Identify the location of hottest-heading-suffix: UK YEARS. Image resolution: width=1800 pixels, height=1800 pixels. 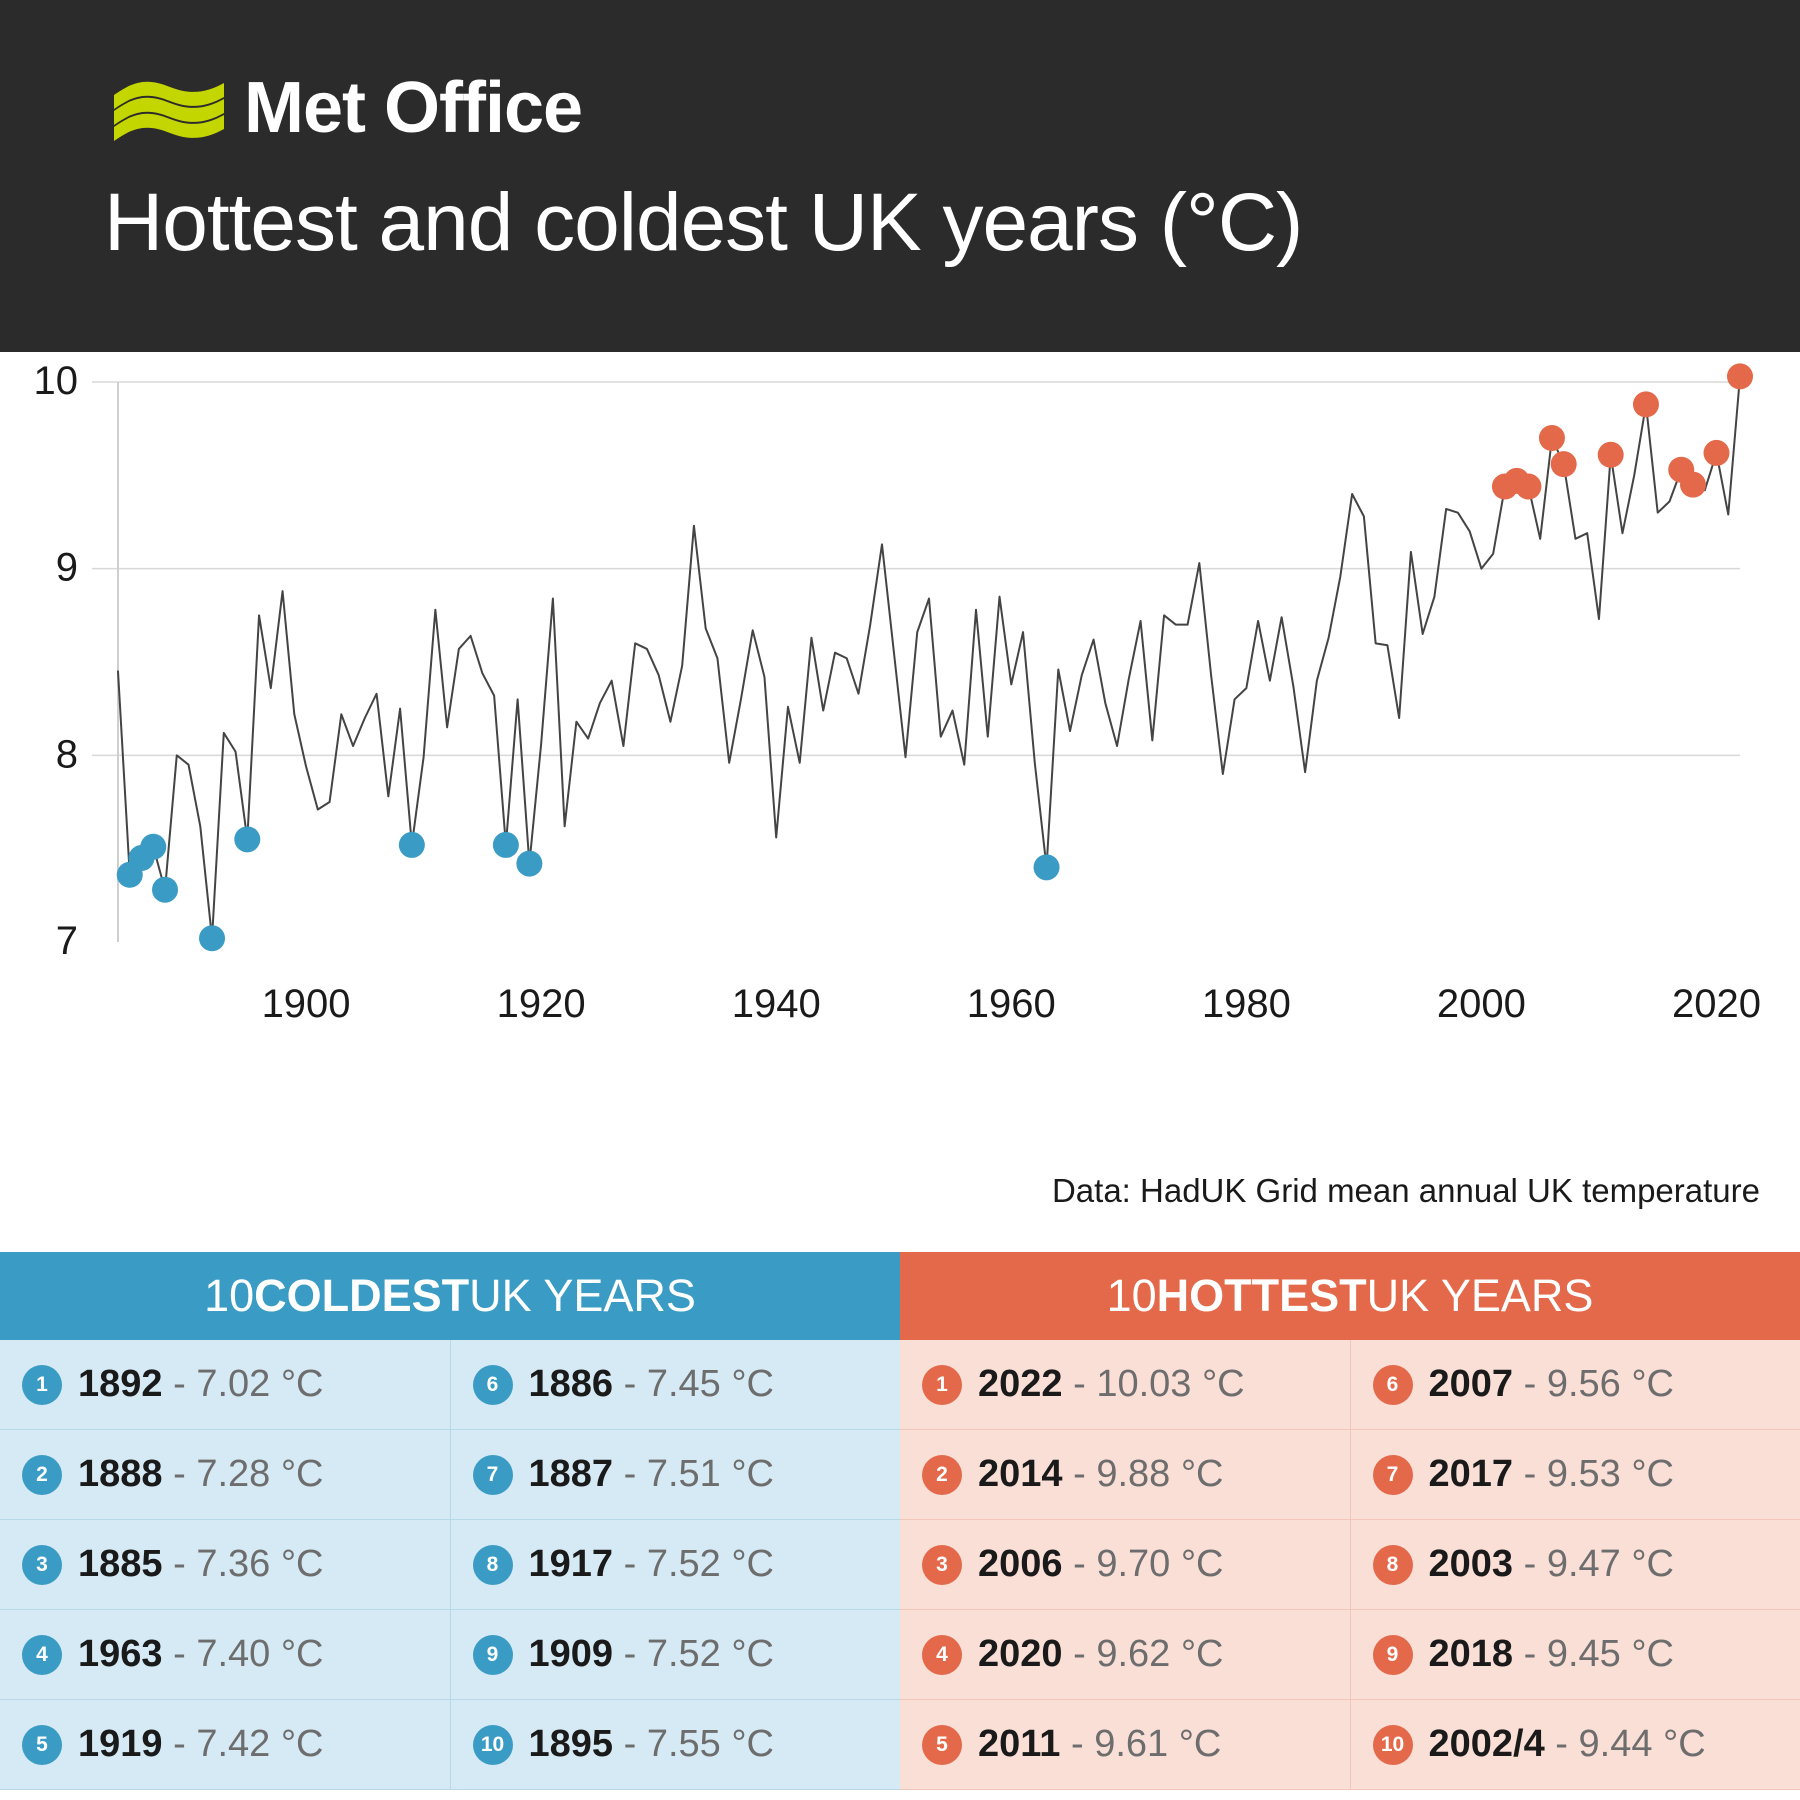
(1480, 1295).